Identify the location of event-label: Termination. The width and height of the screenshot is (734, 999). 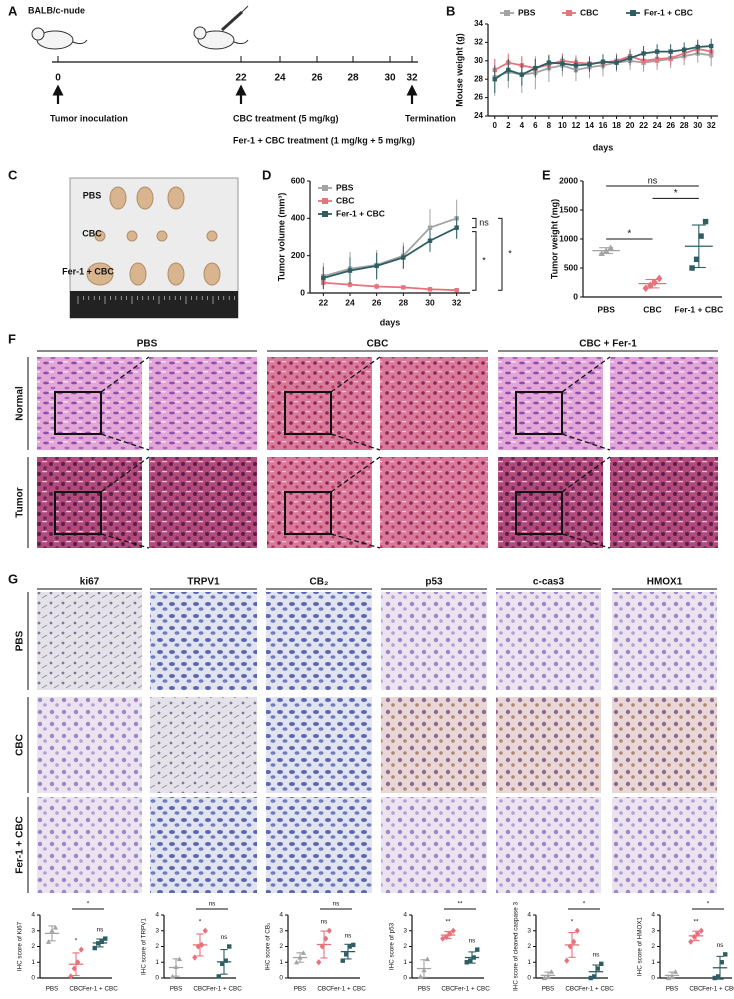
(430, 118).